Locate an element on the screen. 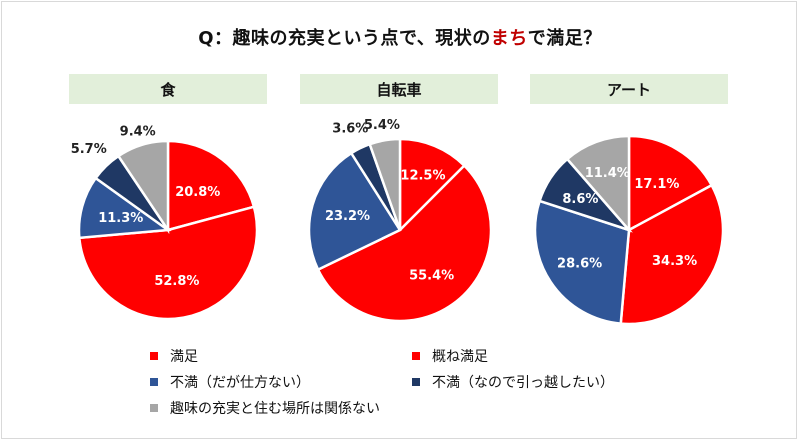 This screenshot has width=800, height=442. legend-item-dissatisfied-accept: 不満（だが仕方ない） is located at coordinates (230, 382).